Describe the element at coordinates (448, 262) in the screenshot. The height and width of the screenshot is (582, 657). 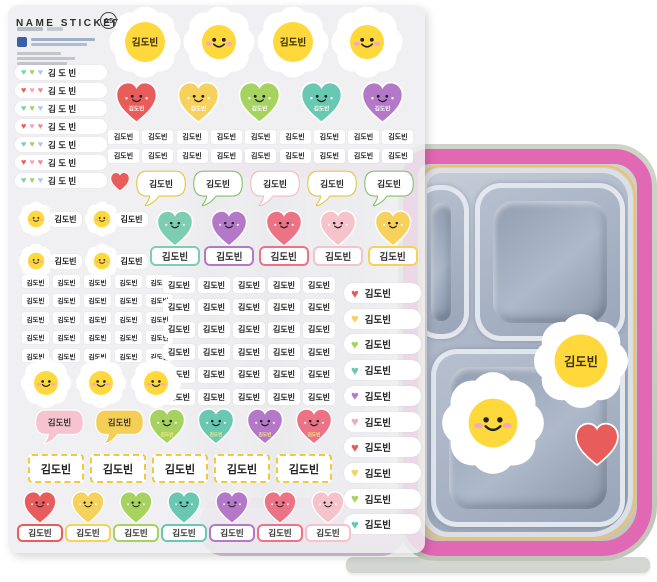
I see `compartment-top-left` at that location.